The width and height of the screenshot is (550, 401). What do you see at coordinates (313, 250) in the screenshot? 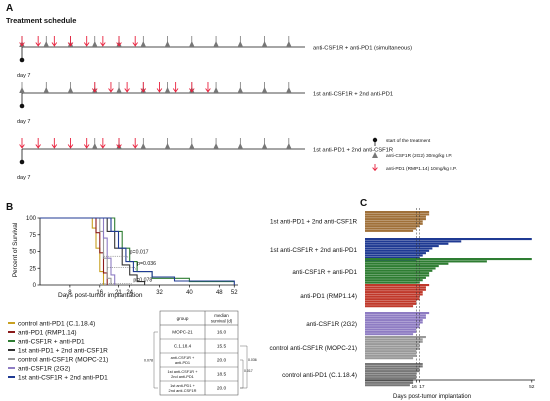
I see `swimmer-group-label: 1st anti-CSF1R + 2nd anti-PD1` at bounding box center [313, 250].